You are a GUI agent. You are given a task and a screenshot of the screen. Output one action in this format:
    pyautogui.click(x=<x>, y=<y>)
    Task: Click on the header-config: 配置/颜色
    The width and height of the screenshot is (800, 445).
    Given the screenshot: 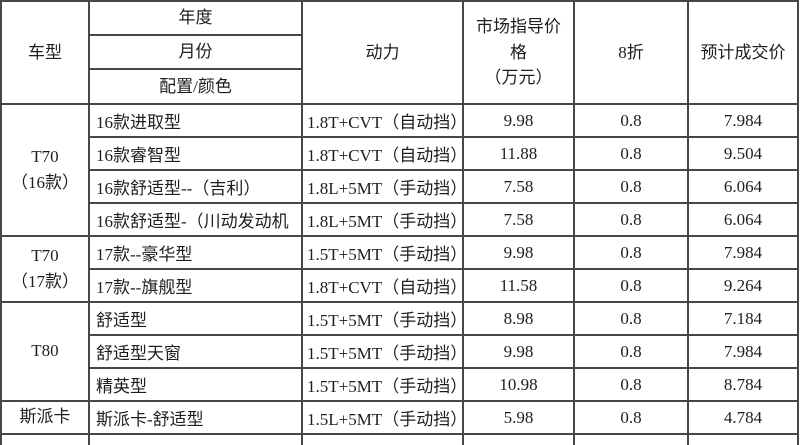 What is the action you would take?
    pyautogui.click(x=195, y=86)
    